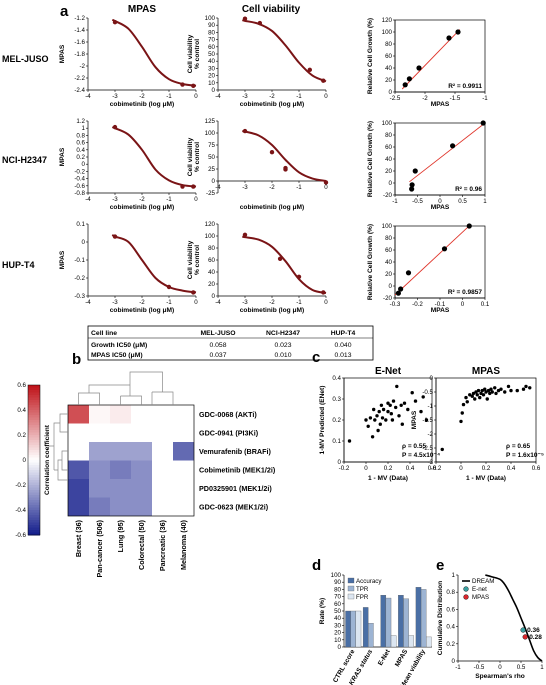 The width and height of the screenshot is (546, 685). I want to click on c-mpas-ylabel: MPAS, so click(414, 419).